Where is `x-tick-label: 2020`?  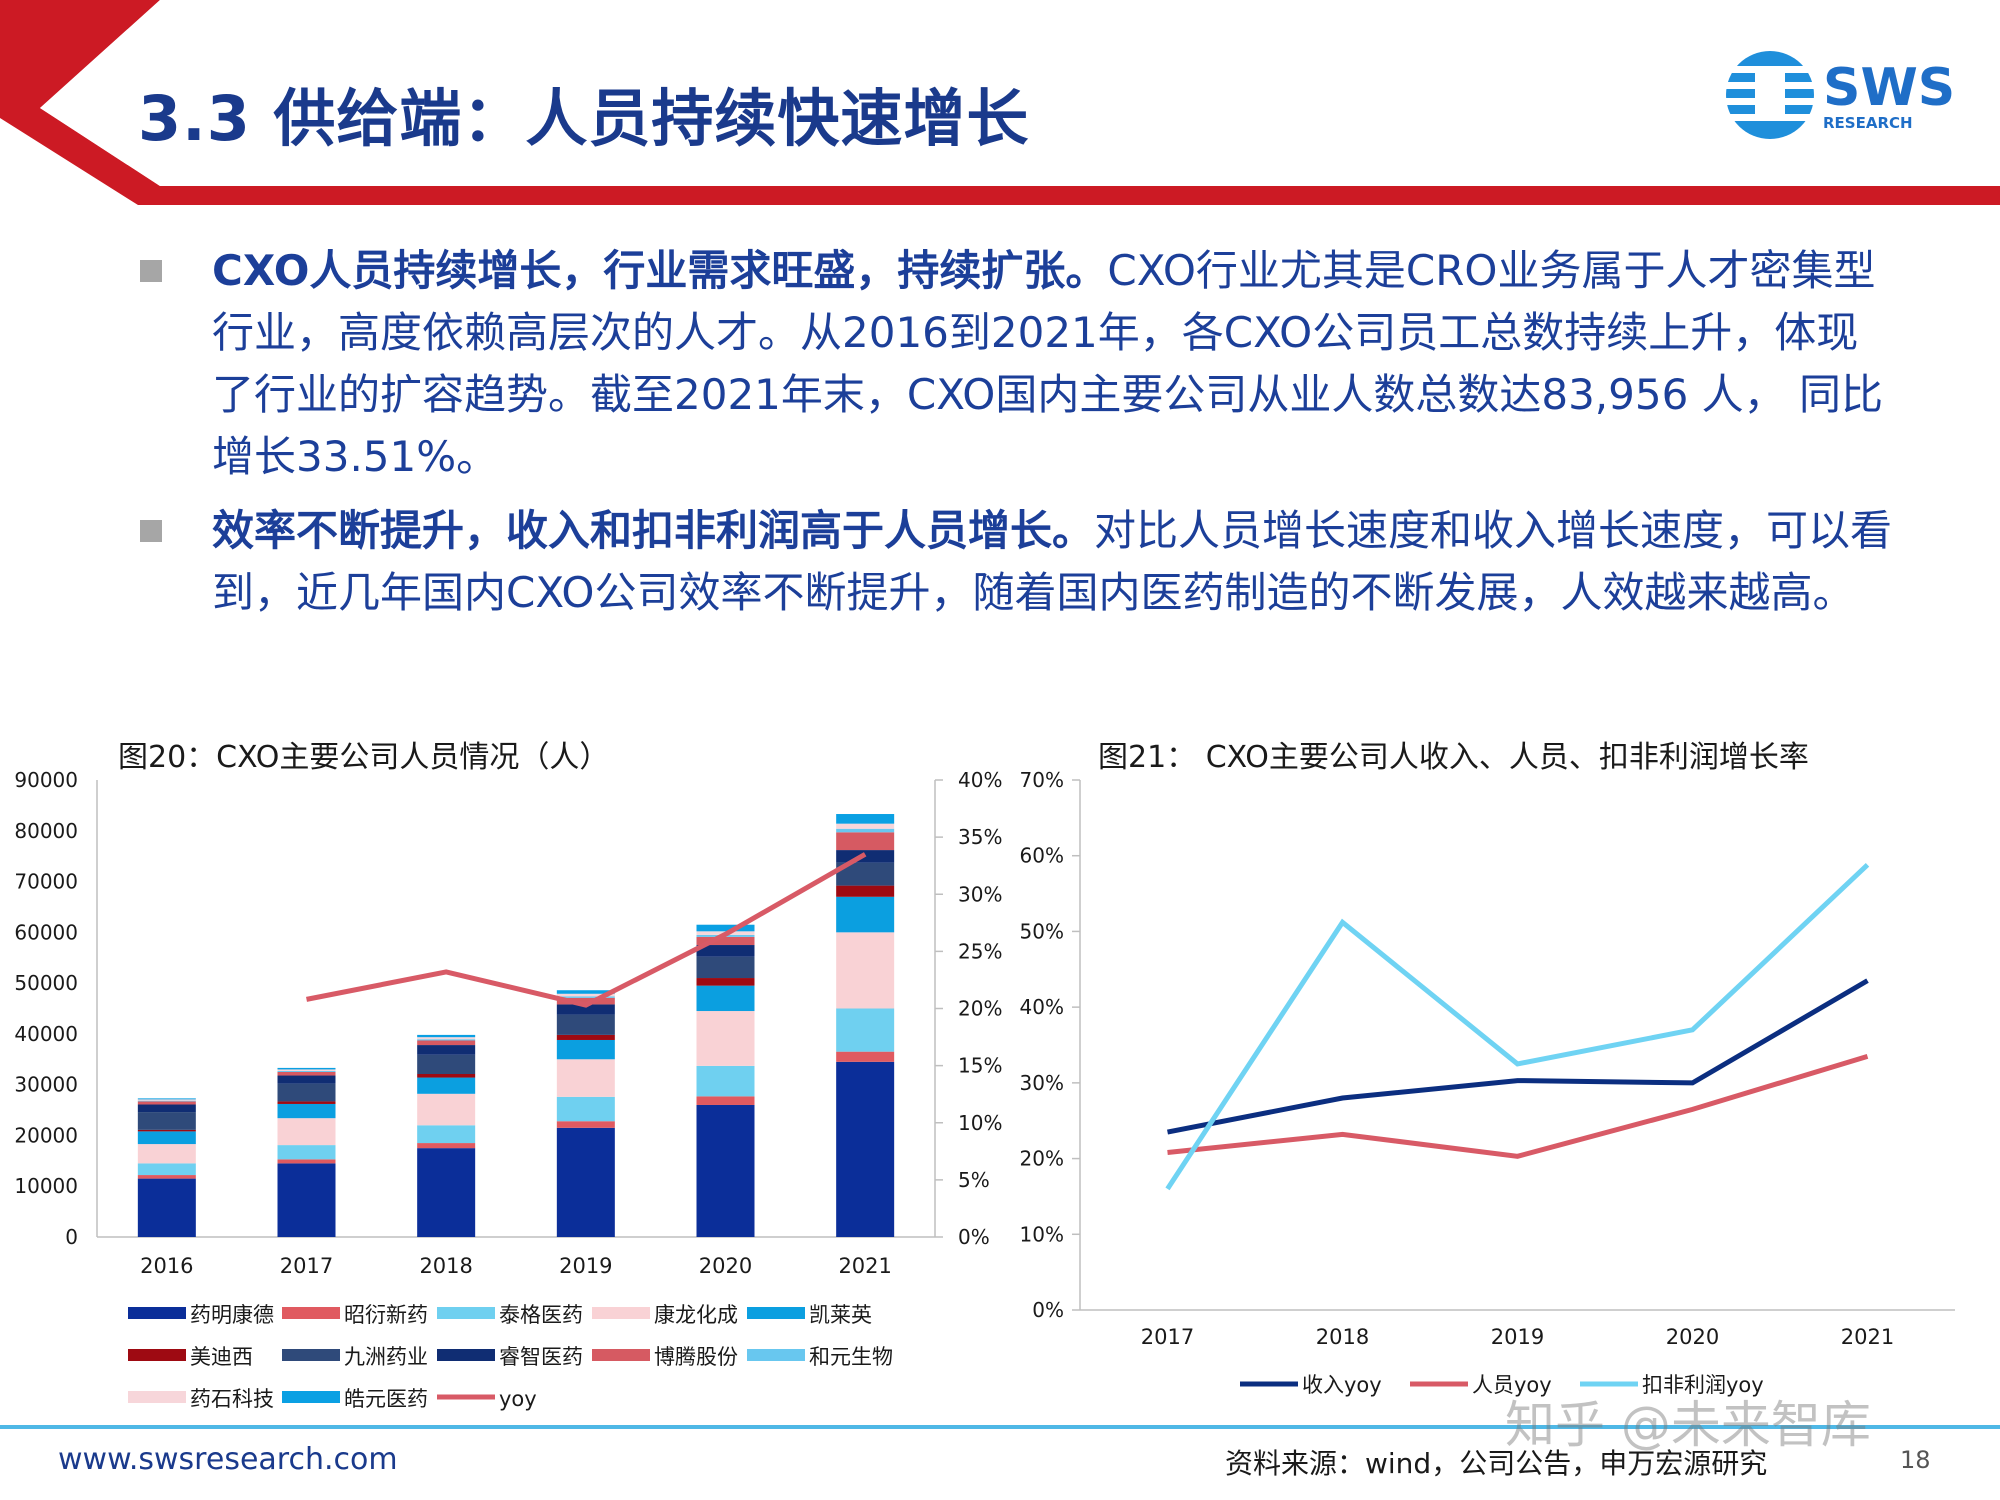 x-tick-label: 2020 is located at coordinates (1692, 1337).